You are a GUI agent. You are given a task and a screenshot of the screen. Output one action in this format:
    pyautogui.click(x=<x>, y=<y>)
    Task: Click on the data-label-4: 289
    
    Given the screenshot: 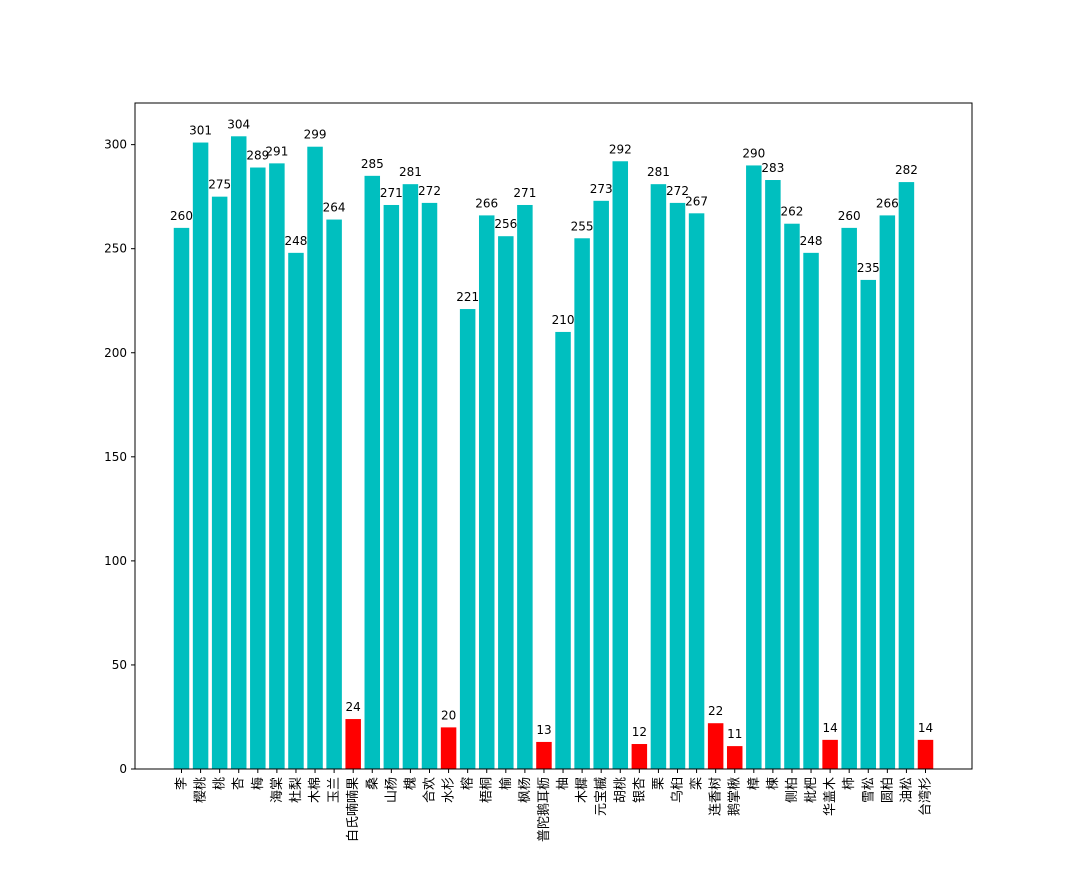 What is the action you would take?
    pyautogui.click(x=257, y=156)
    